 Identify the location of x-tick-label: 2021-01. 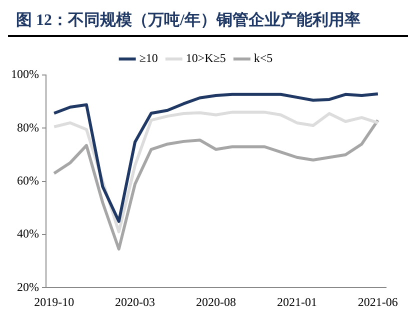
(296, 301).